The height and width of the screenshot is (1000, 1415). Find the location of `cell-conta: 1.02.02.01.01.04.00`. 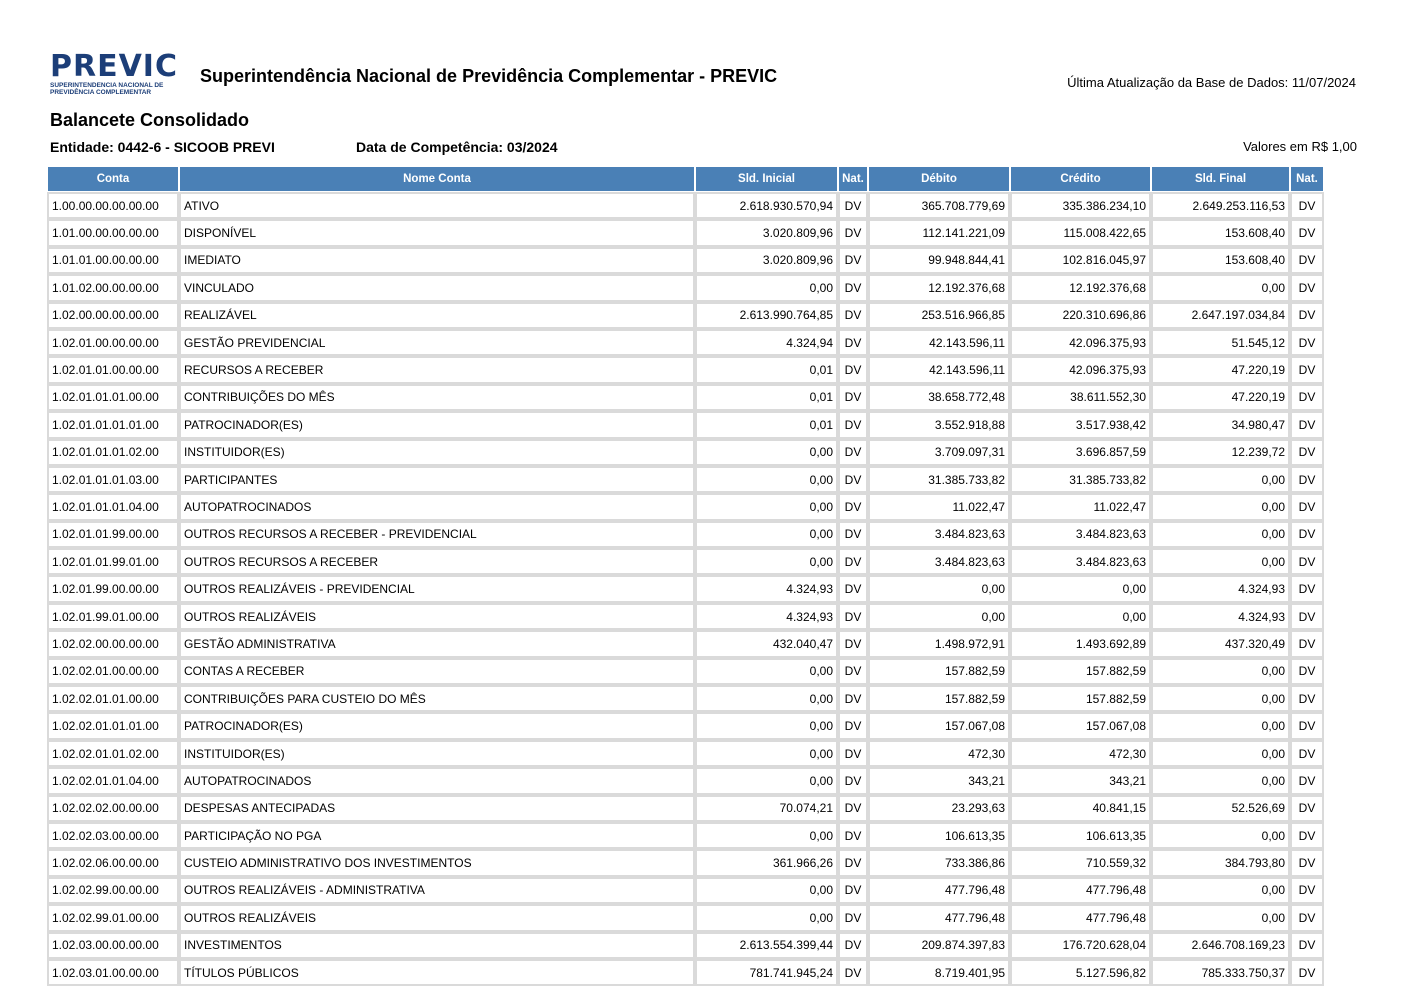

cell-conta: 1.02.02.01.01.04.00 is located at coordinates (113, 781).